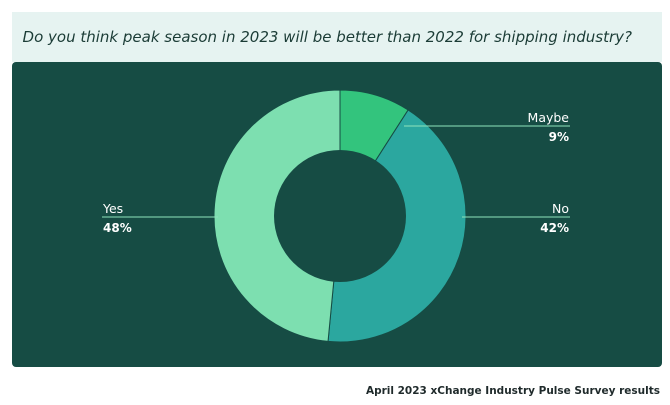  I want to click on donut-hole, so click(340, 216).